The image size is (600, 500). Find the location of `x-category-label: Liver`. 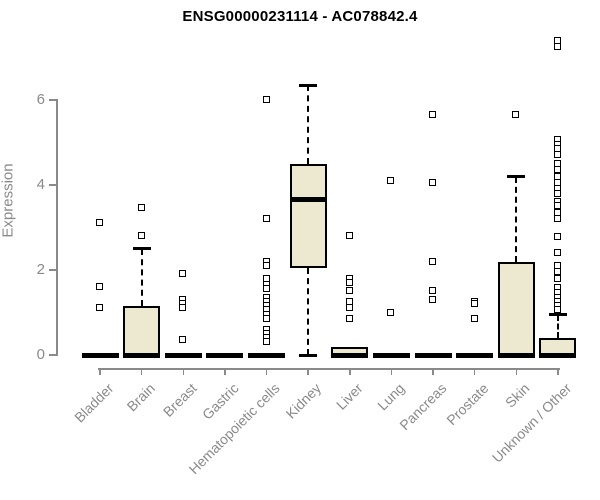

x-category-label: Liver is located at coordinates (350, 396).